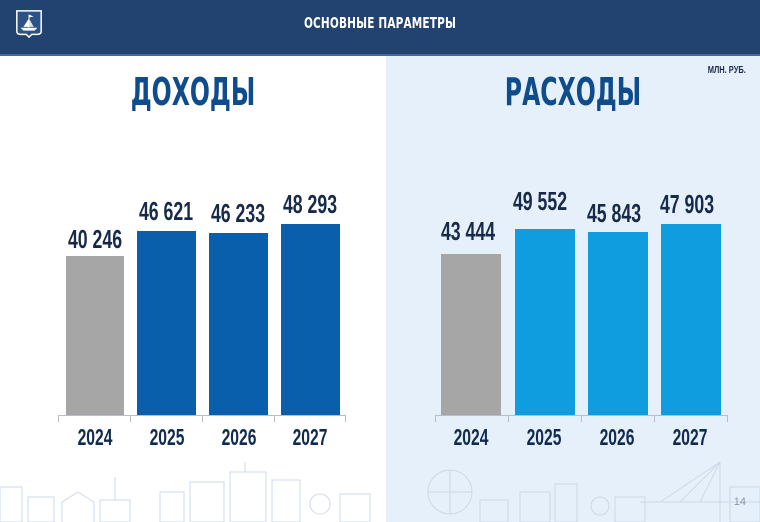 Image resolution: width=760 pixels, height=522 pixels. Describe the element at coordinates (95, 437) in the screenshot. I see `income-year-2024: 2024` at that location.